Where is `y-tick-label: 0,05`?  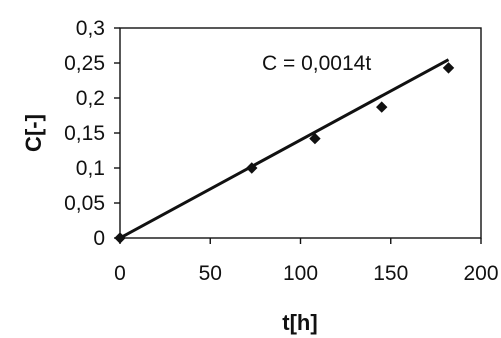 y-tick-label: 0,05 is located at coordinates (84, 203).